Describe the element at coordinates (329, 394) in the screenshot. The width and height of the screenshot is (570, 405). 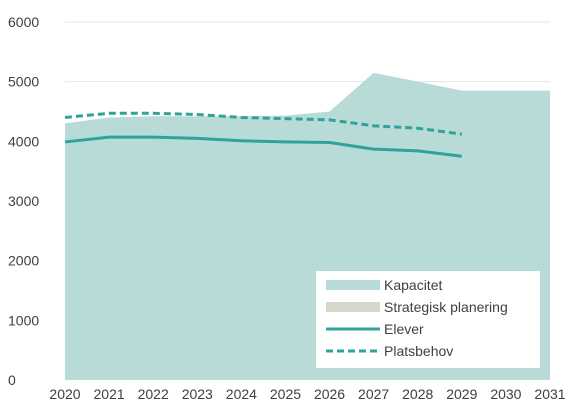
I see `x-tick-label: 2026` at that location.